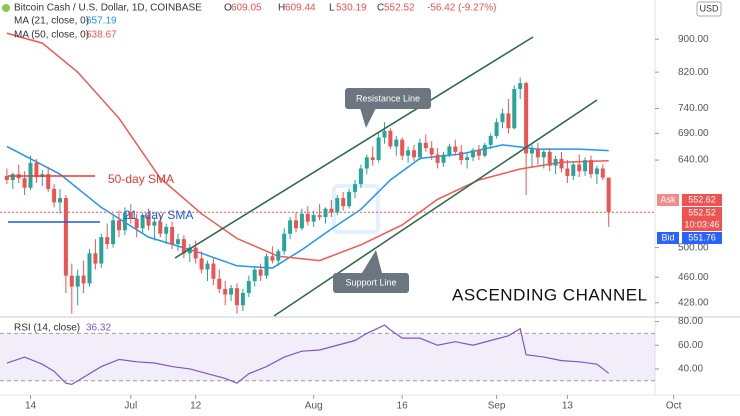 This screenshot has width=740, height=416. What do you see at coordinates (568, 406) in the screenshot?
I see `x-tick-label: 13` at bounding box center [568, 406].